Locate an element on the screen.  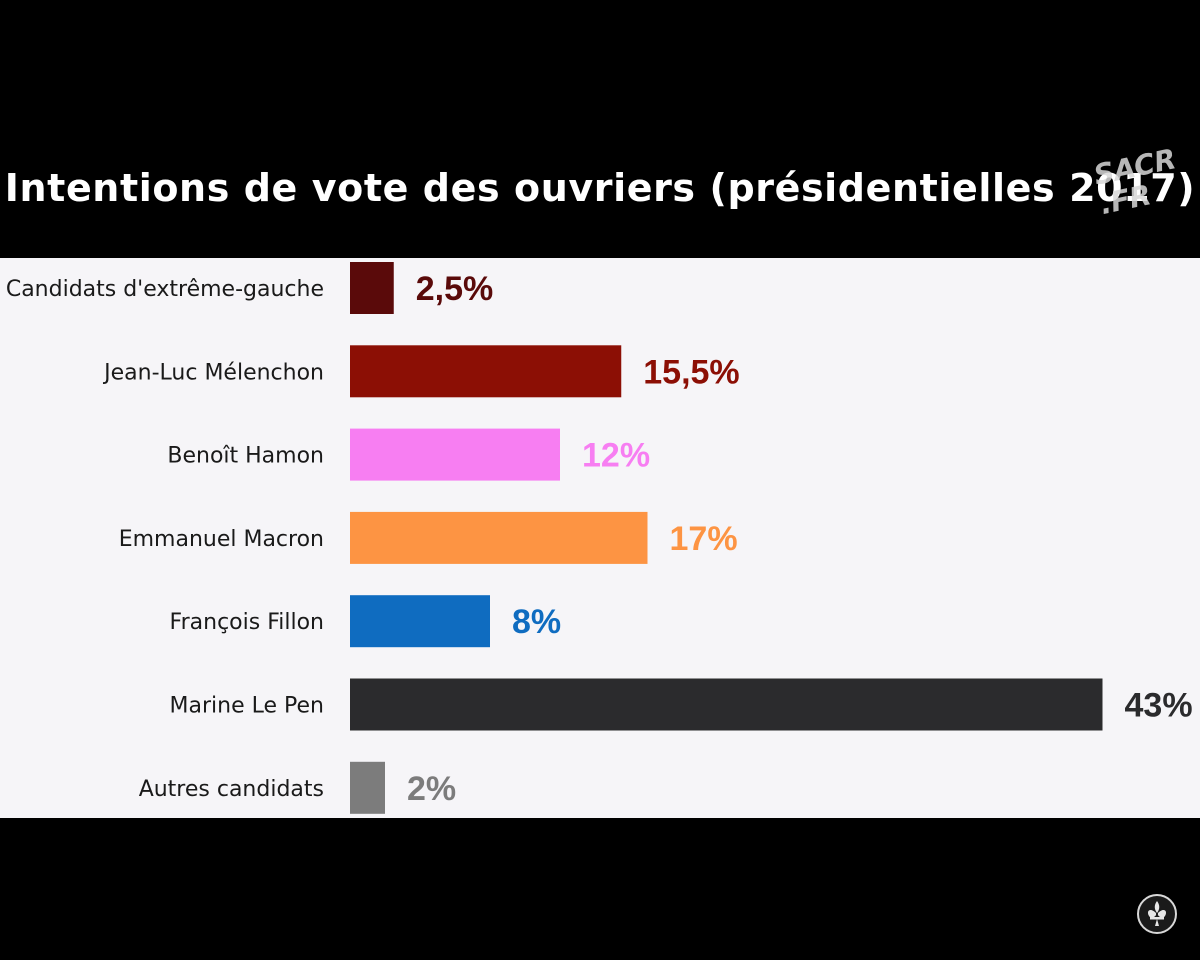
category-label: Autres candidats is located at coordinates (231, 789).